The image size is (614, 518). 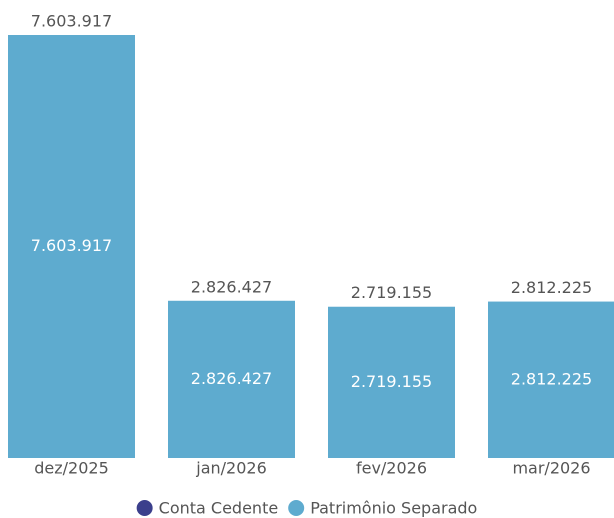 I want to click on segment-label: 2.812.225, so click(x=551, y=378).